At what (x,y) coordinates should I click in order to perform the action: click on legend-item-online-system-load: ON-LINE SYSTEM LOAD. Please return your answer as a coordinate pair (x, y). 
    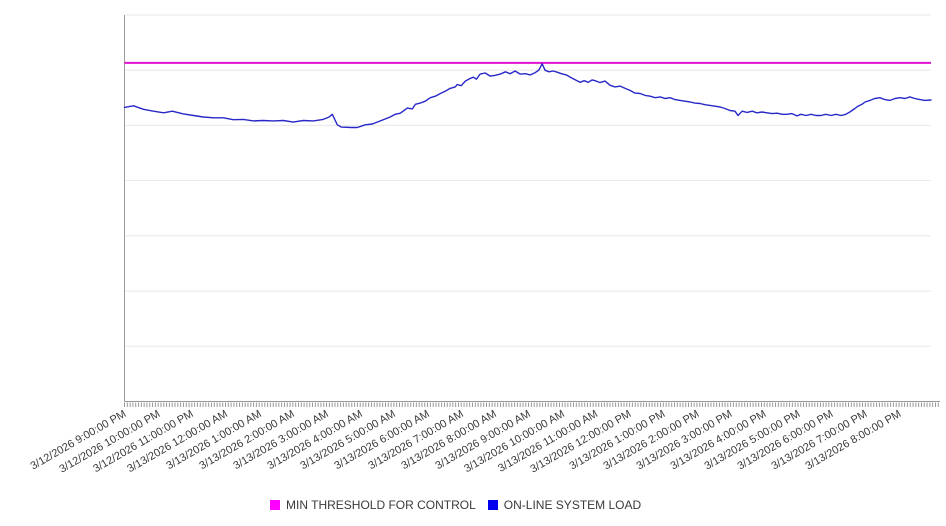
    Looking at the image, I should click on (564, 505).